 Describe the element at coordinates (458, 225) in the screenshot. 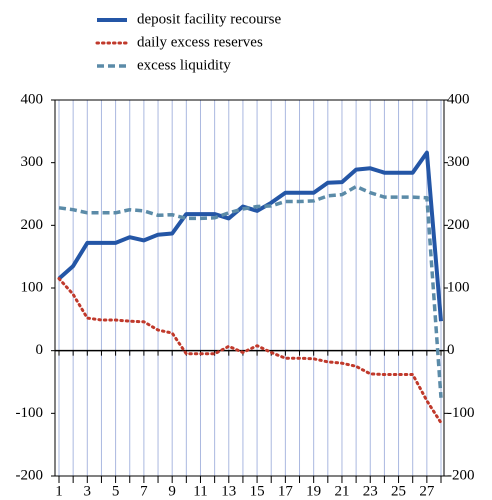

I see `y2-tick-label: 200` at that location.